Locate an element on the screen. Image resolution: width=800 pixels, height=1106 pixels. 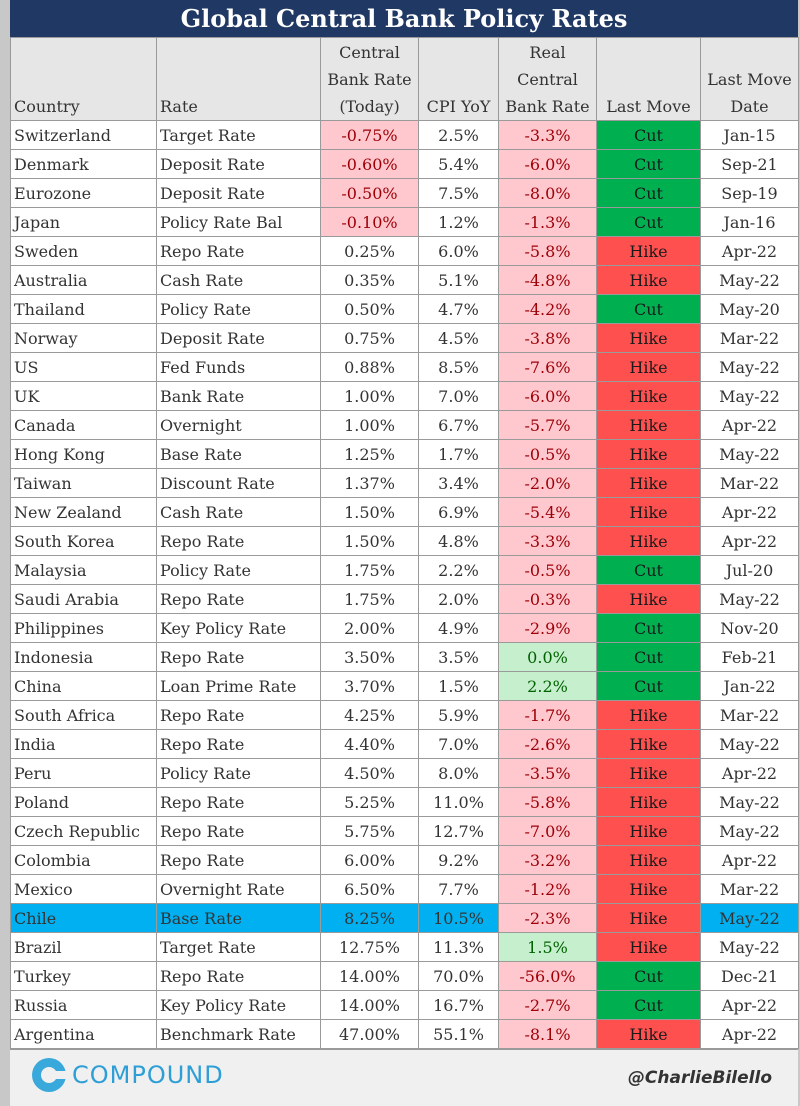
header-last-move-date: Last Move Date is located at coordinates (749, 79).